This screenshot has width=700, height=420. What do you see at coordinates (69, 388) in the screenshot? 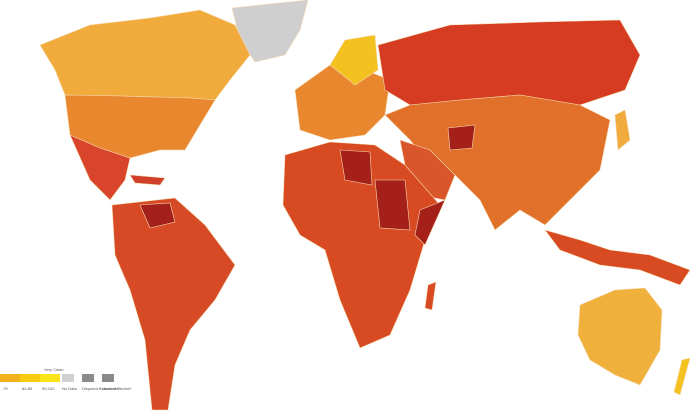
I see `legend-label: No Data` at bounding box center [69, 388].